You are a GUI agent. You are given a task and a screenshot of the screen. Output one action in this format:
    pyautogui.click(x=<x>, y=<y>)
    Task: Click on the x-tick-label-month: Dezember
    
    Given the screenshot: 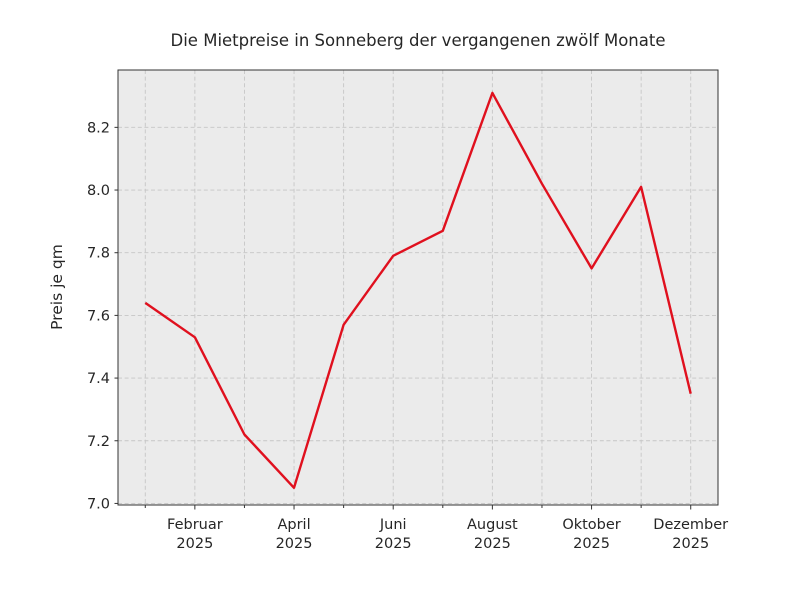 What is the action you would take?
    pyautogui.click(x=690, y=525)
    